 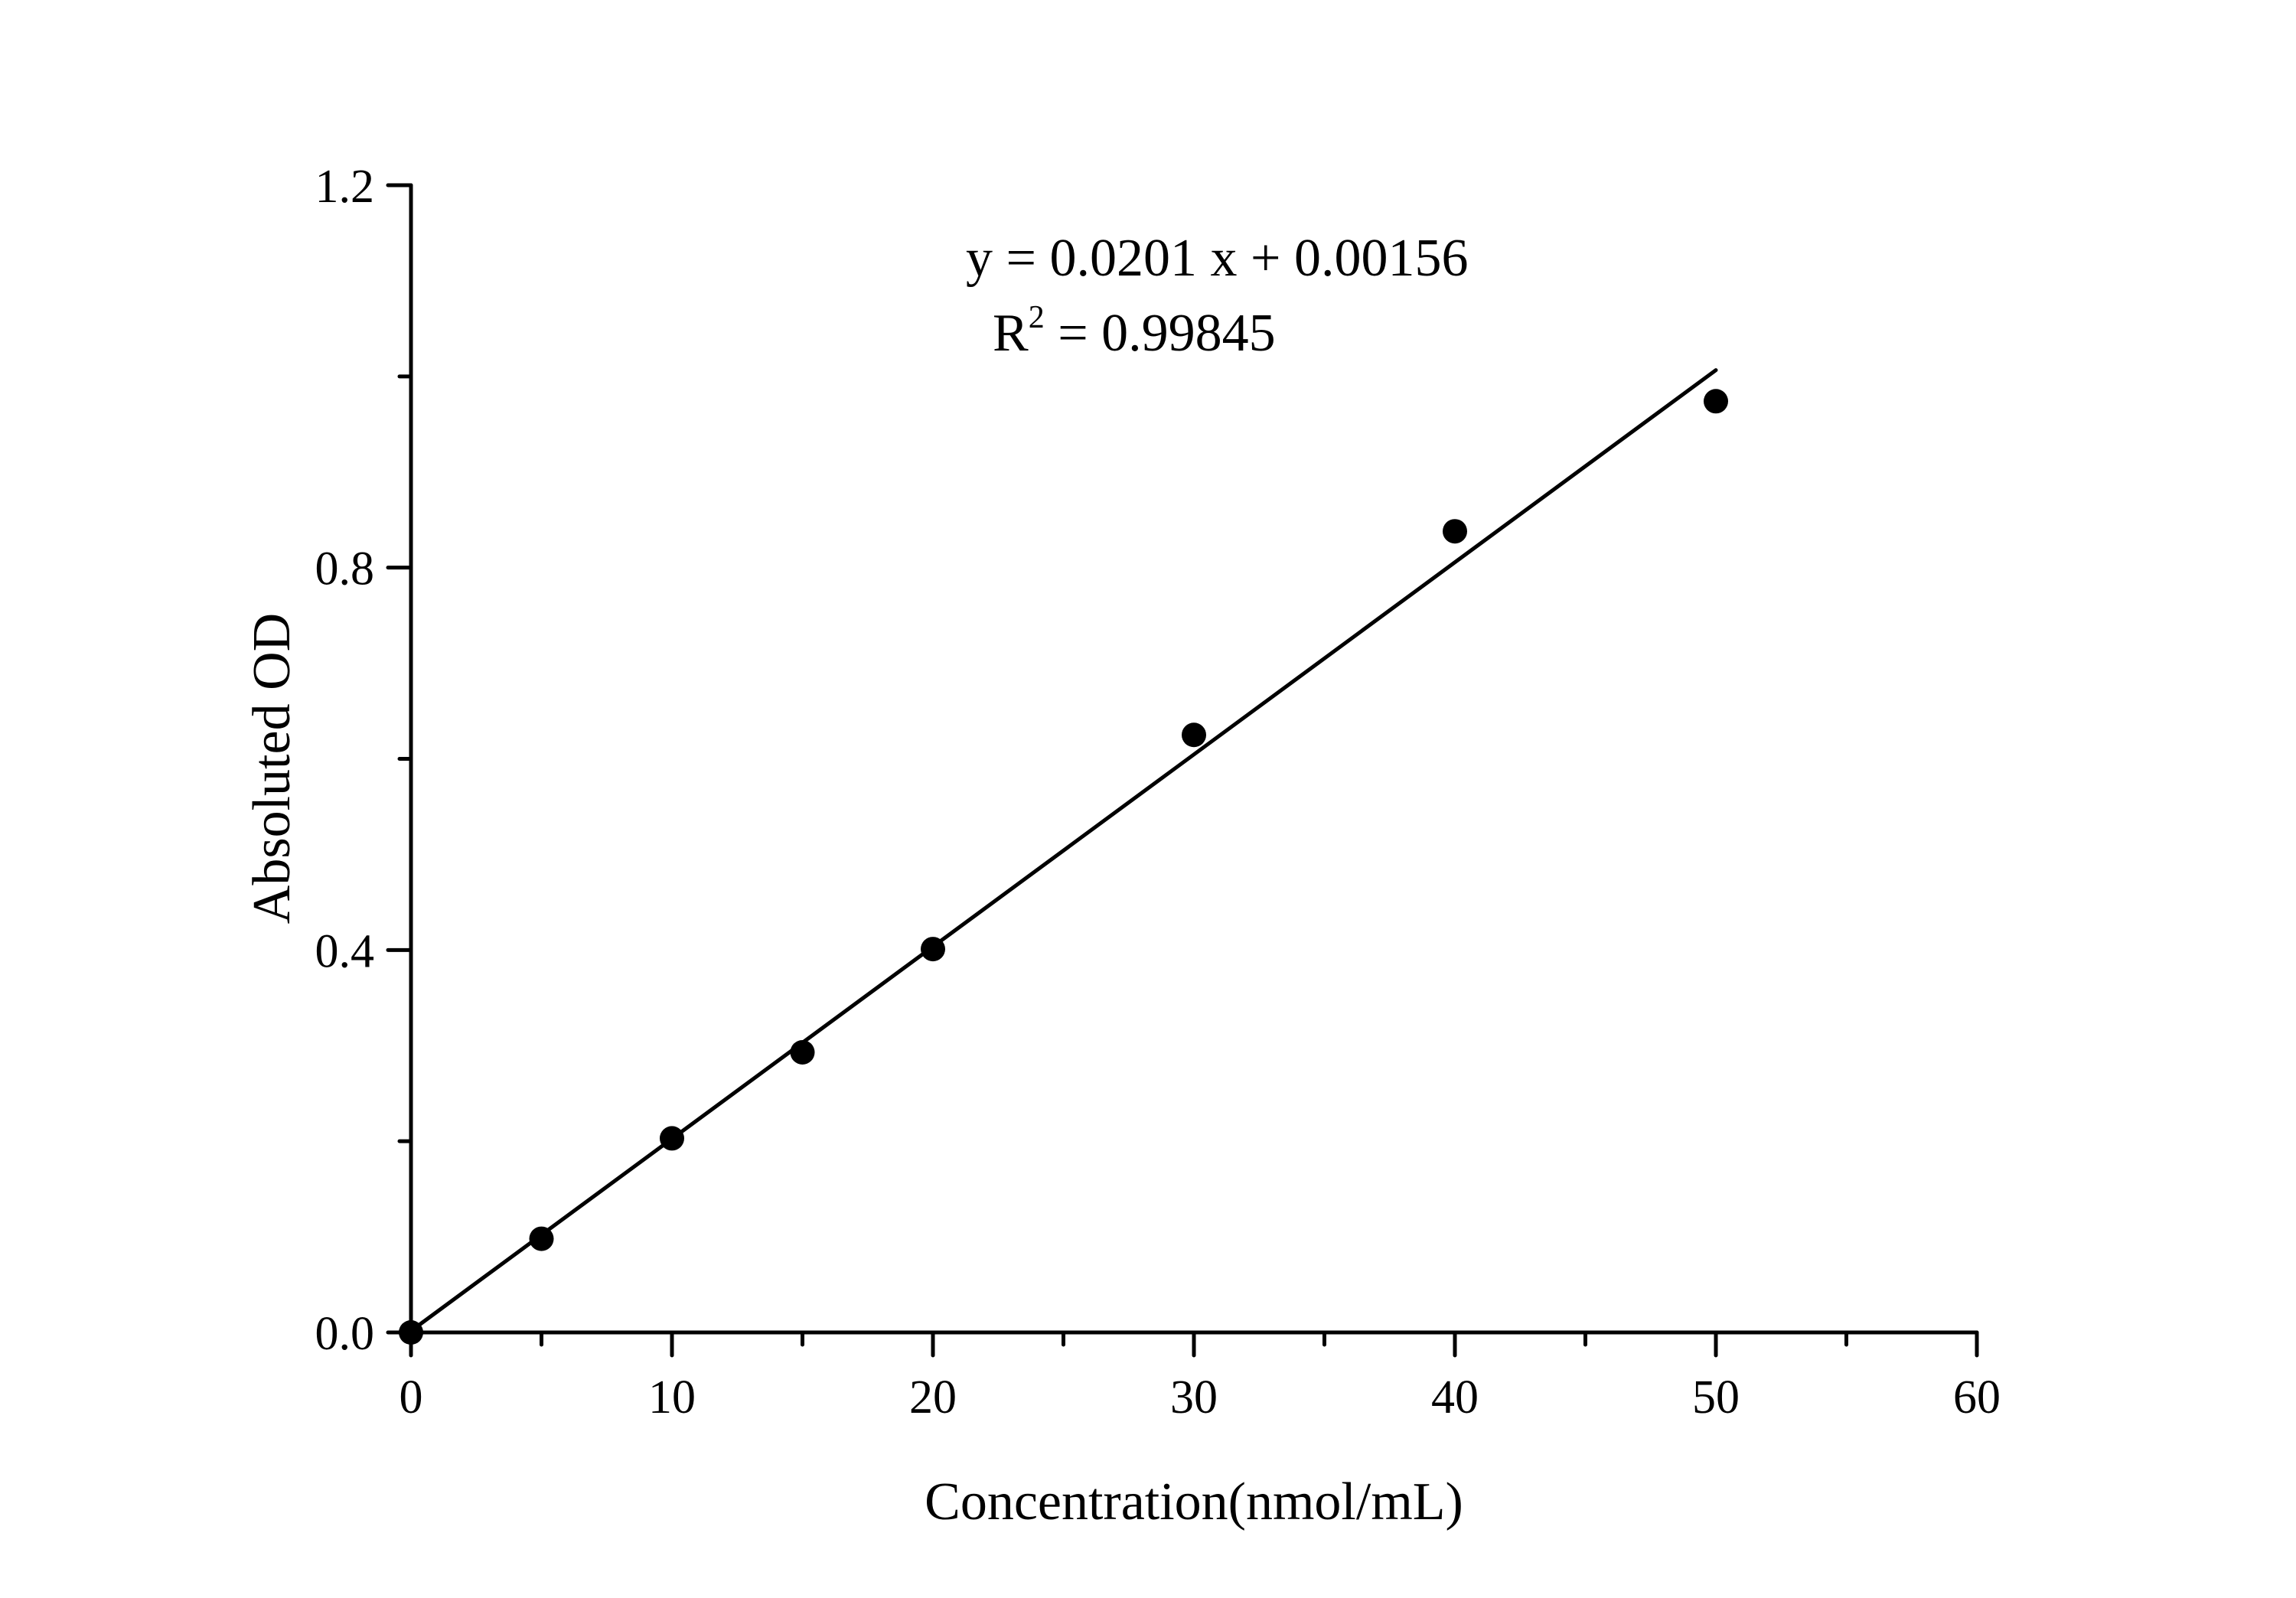 What do you see at coordinates (1217, 259) in the screenshot?
I see `regression-equation: y = 0.0201 x + 0.00156` at bounding box center [1217, 259].